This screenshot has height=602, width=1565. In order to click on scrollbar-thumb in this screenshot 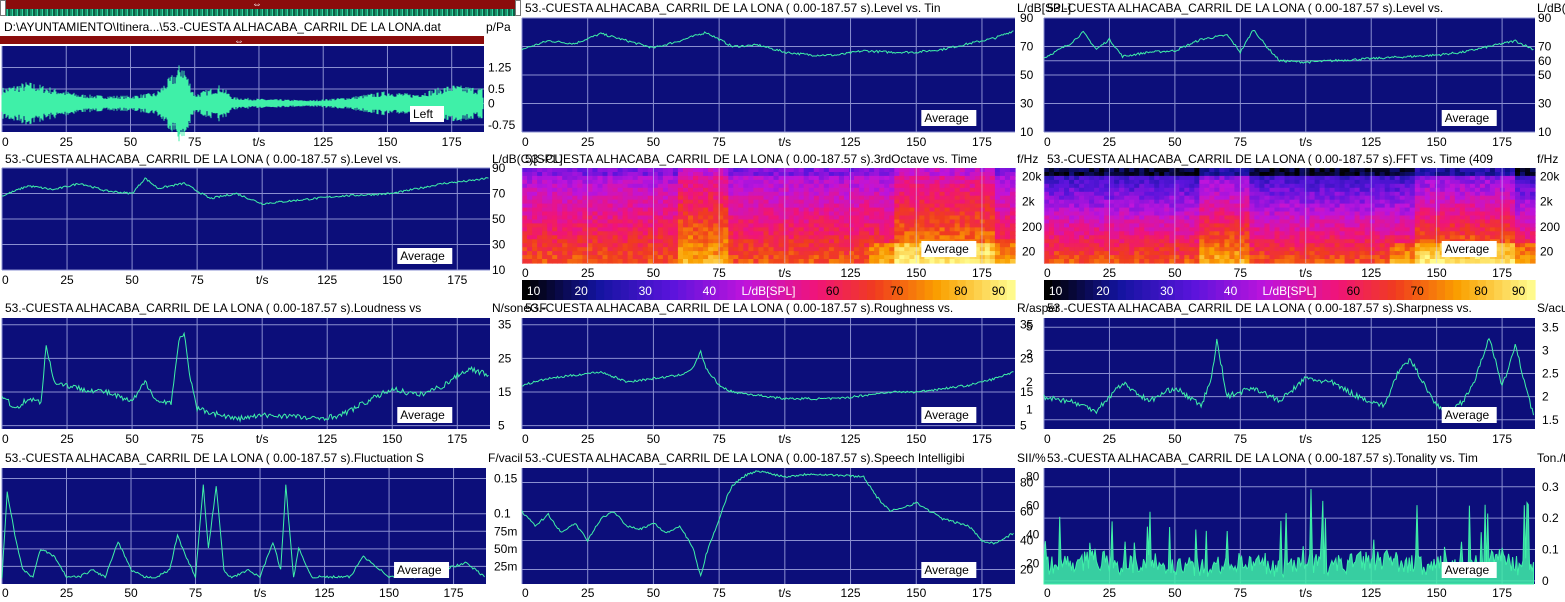, I will do `click(260, 4)`.